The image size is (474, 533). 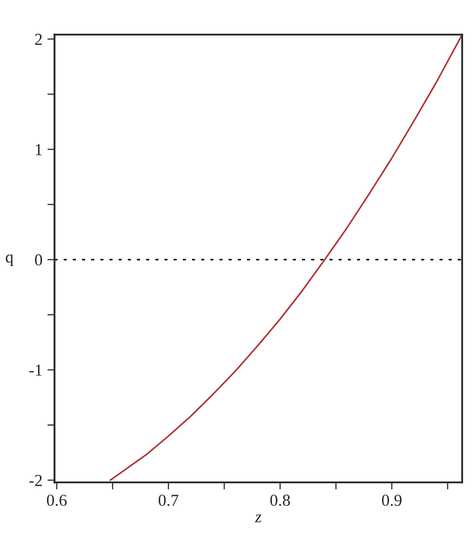 What do you see at coordinates (258, 518) in the screenshot?
I see `x-axis-title: z` at bounding box center [258, 518].